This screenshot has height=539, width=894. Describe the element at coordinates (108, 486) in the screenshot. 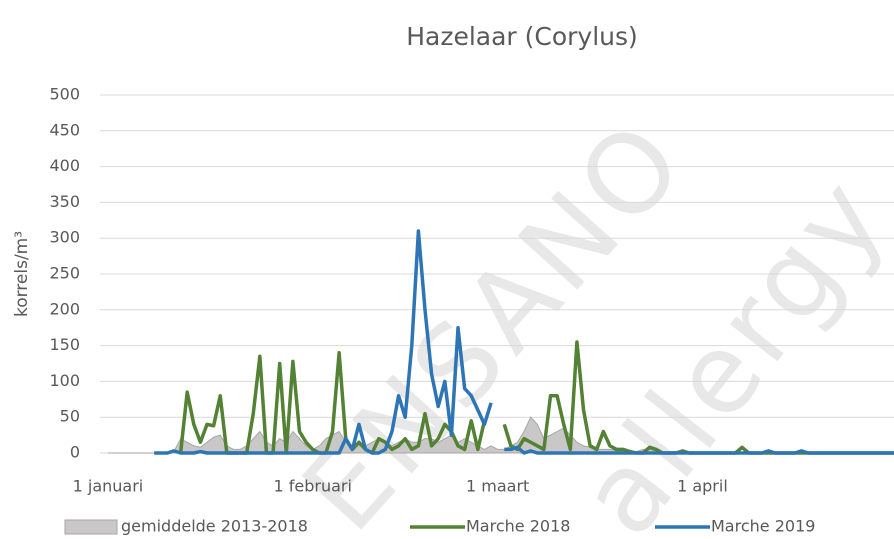

I see `x-tick-label: 1 januari` at that location.